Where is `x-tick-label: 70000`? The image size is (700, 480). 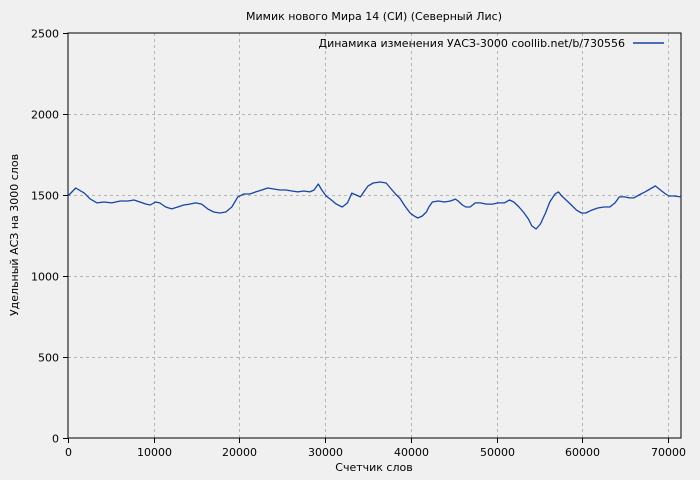 x-tick-label: 70000 is located at coordinates (668, 452).